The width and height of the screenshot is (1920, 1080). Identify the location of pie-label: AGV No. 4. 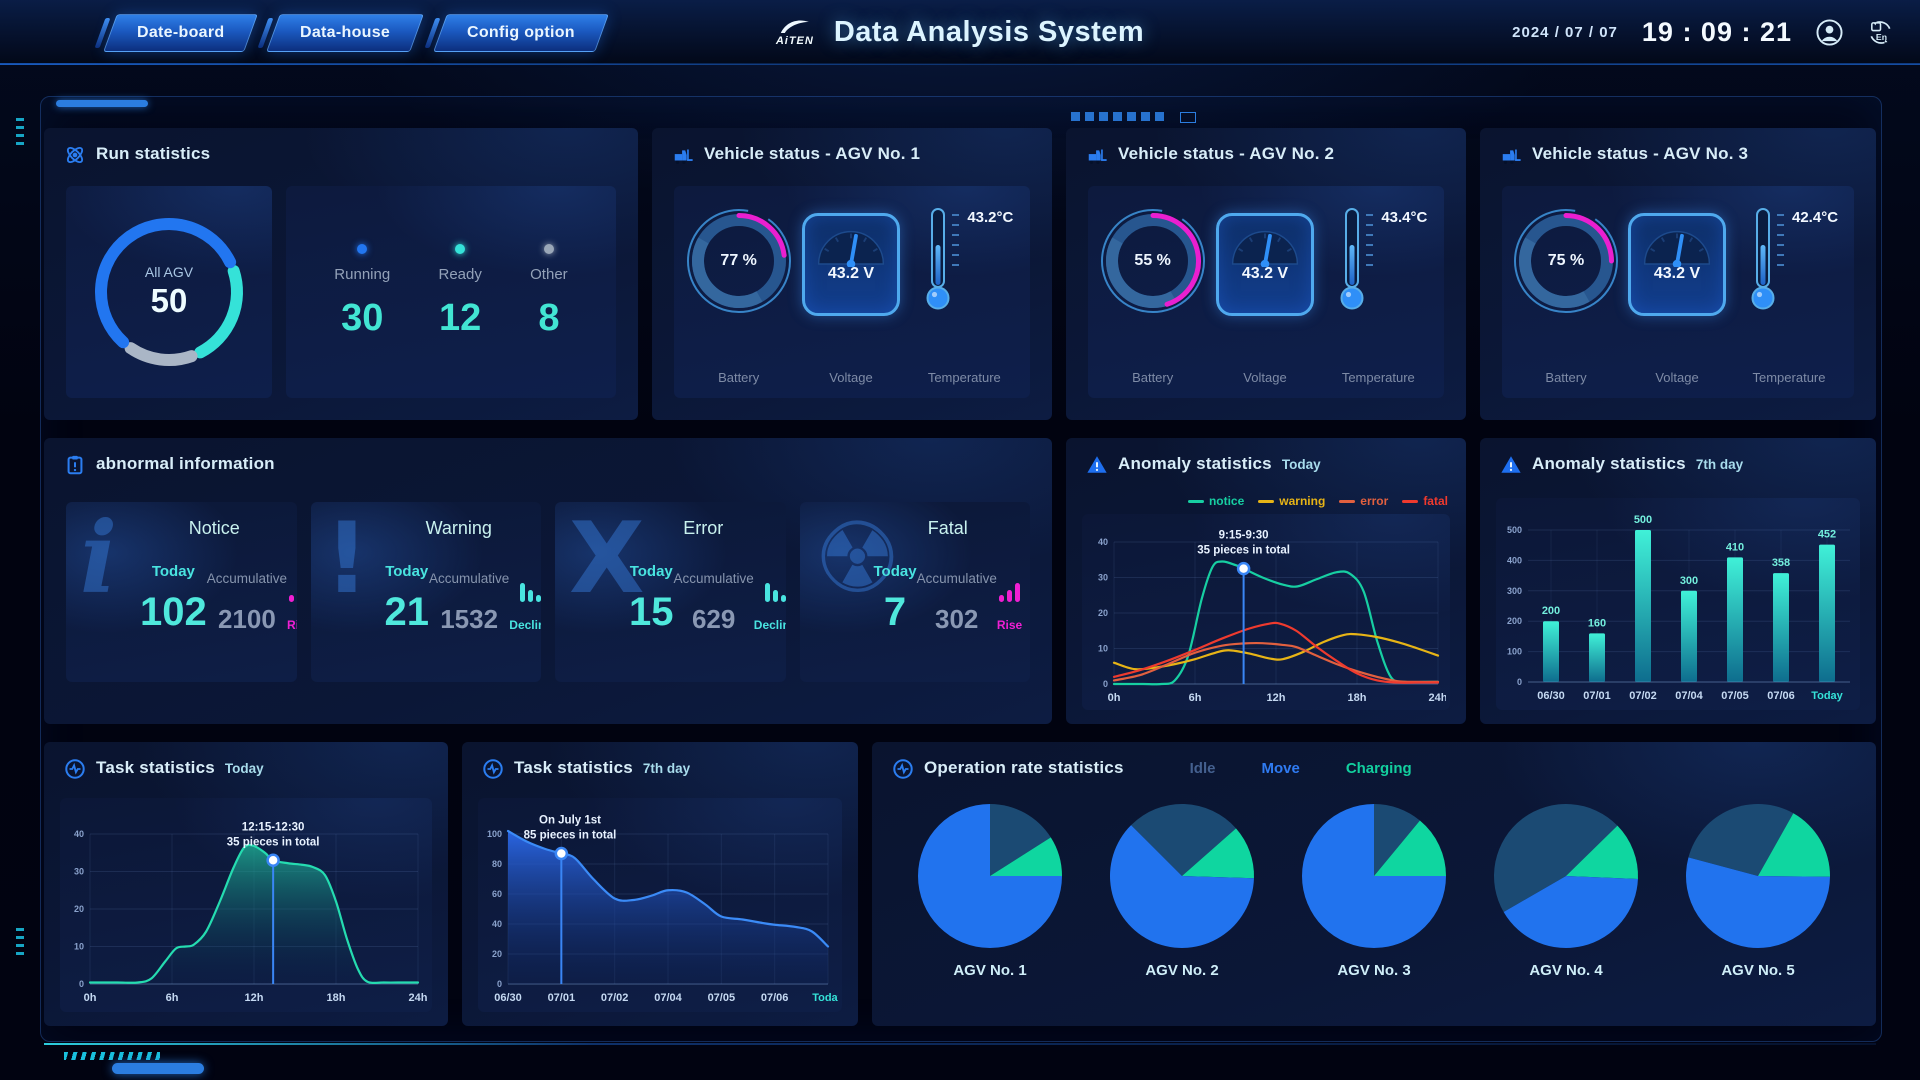
(1566, 970).